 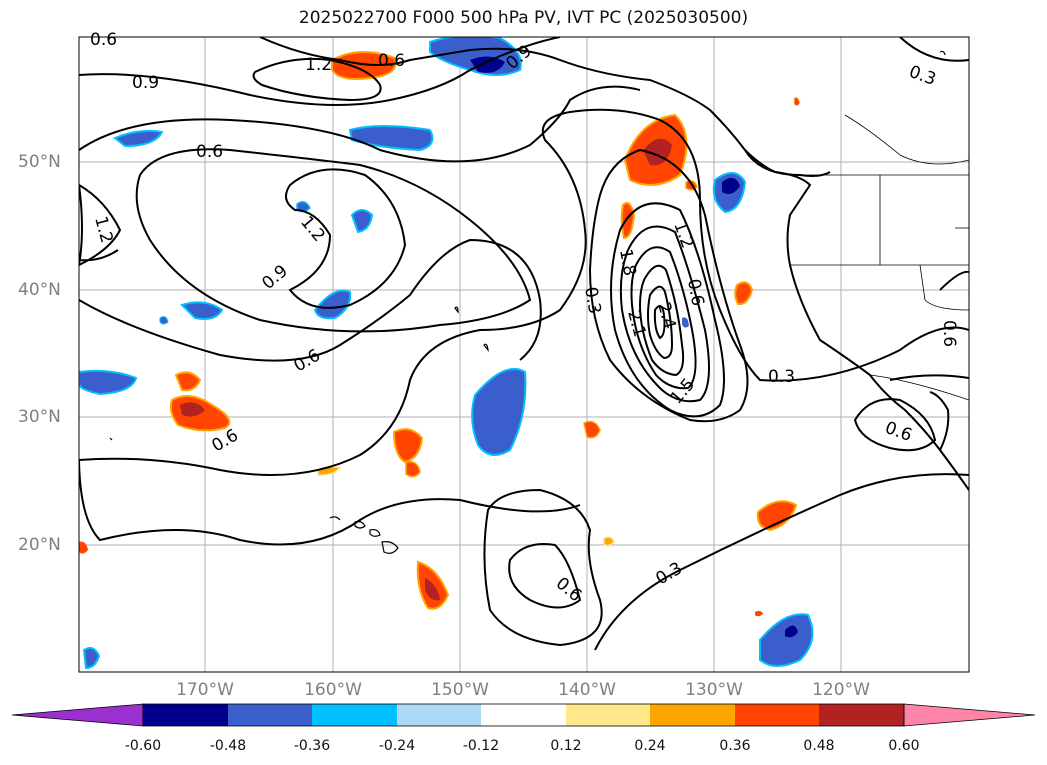 What do you see at coordinates (879, 257) in the screenshot?
I see `political-borders` at bounding box center [879, 257].